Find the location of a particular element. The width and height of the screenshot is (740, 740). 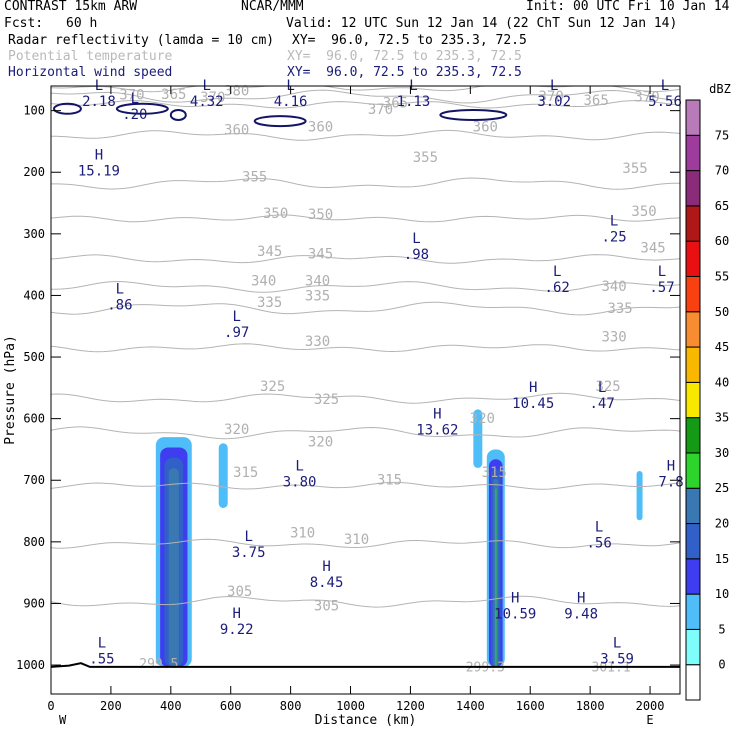

theta-label-340-1: 340 is located at coordinates (317, 282).